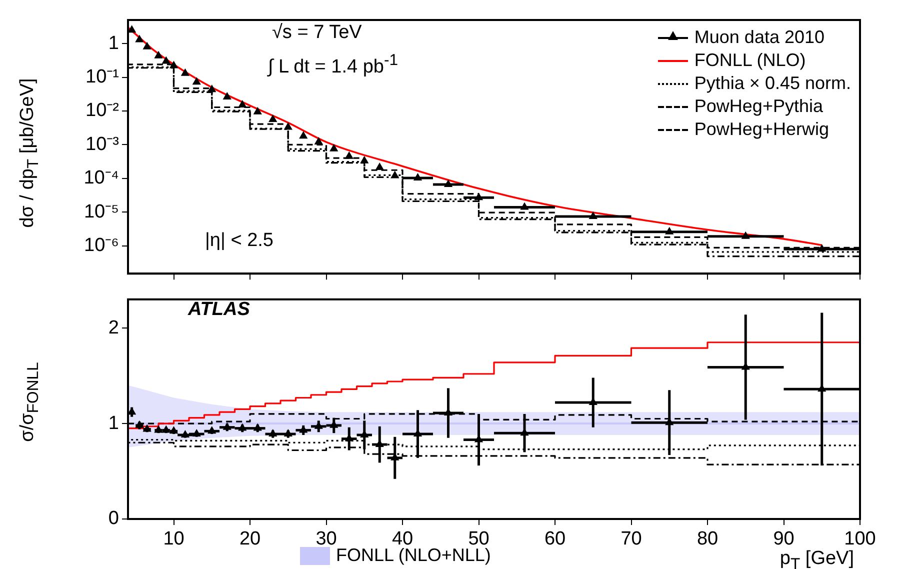  What do you see at coordinates (173, 539) in the screenshot?
I see `x-tick-label: 10` at bounding box center [173, 539].